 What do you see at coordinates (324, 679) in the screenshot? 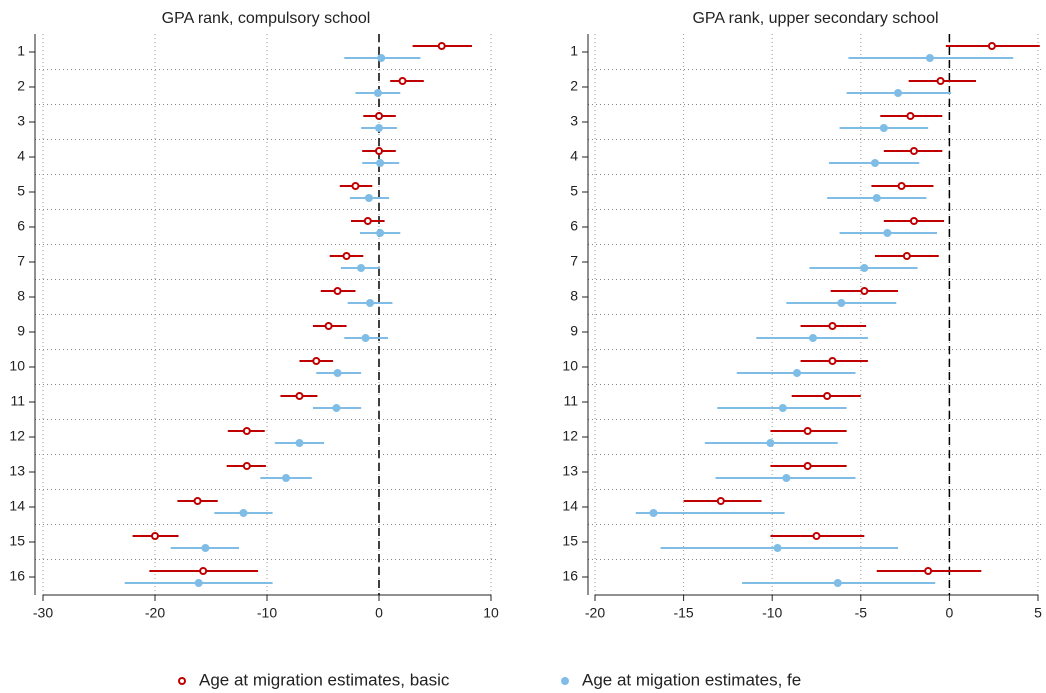
I see `legend-label: Age at migration estimates, basic` at bounding box center [324, 679].